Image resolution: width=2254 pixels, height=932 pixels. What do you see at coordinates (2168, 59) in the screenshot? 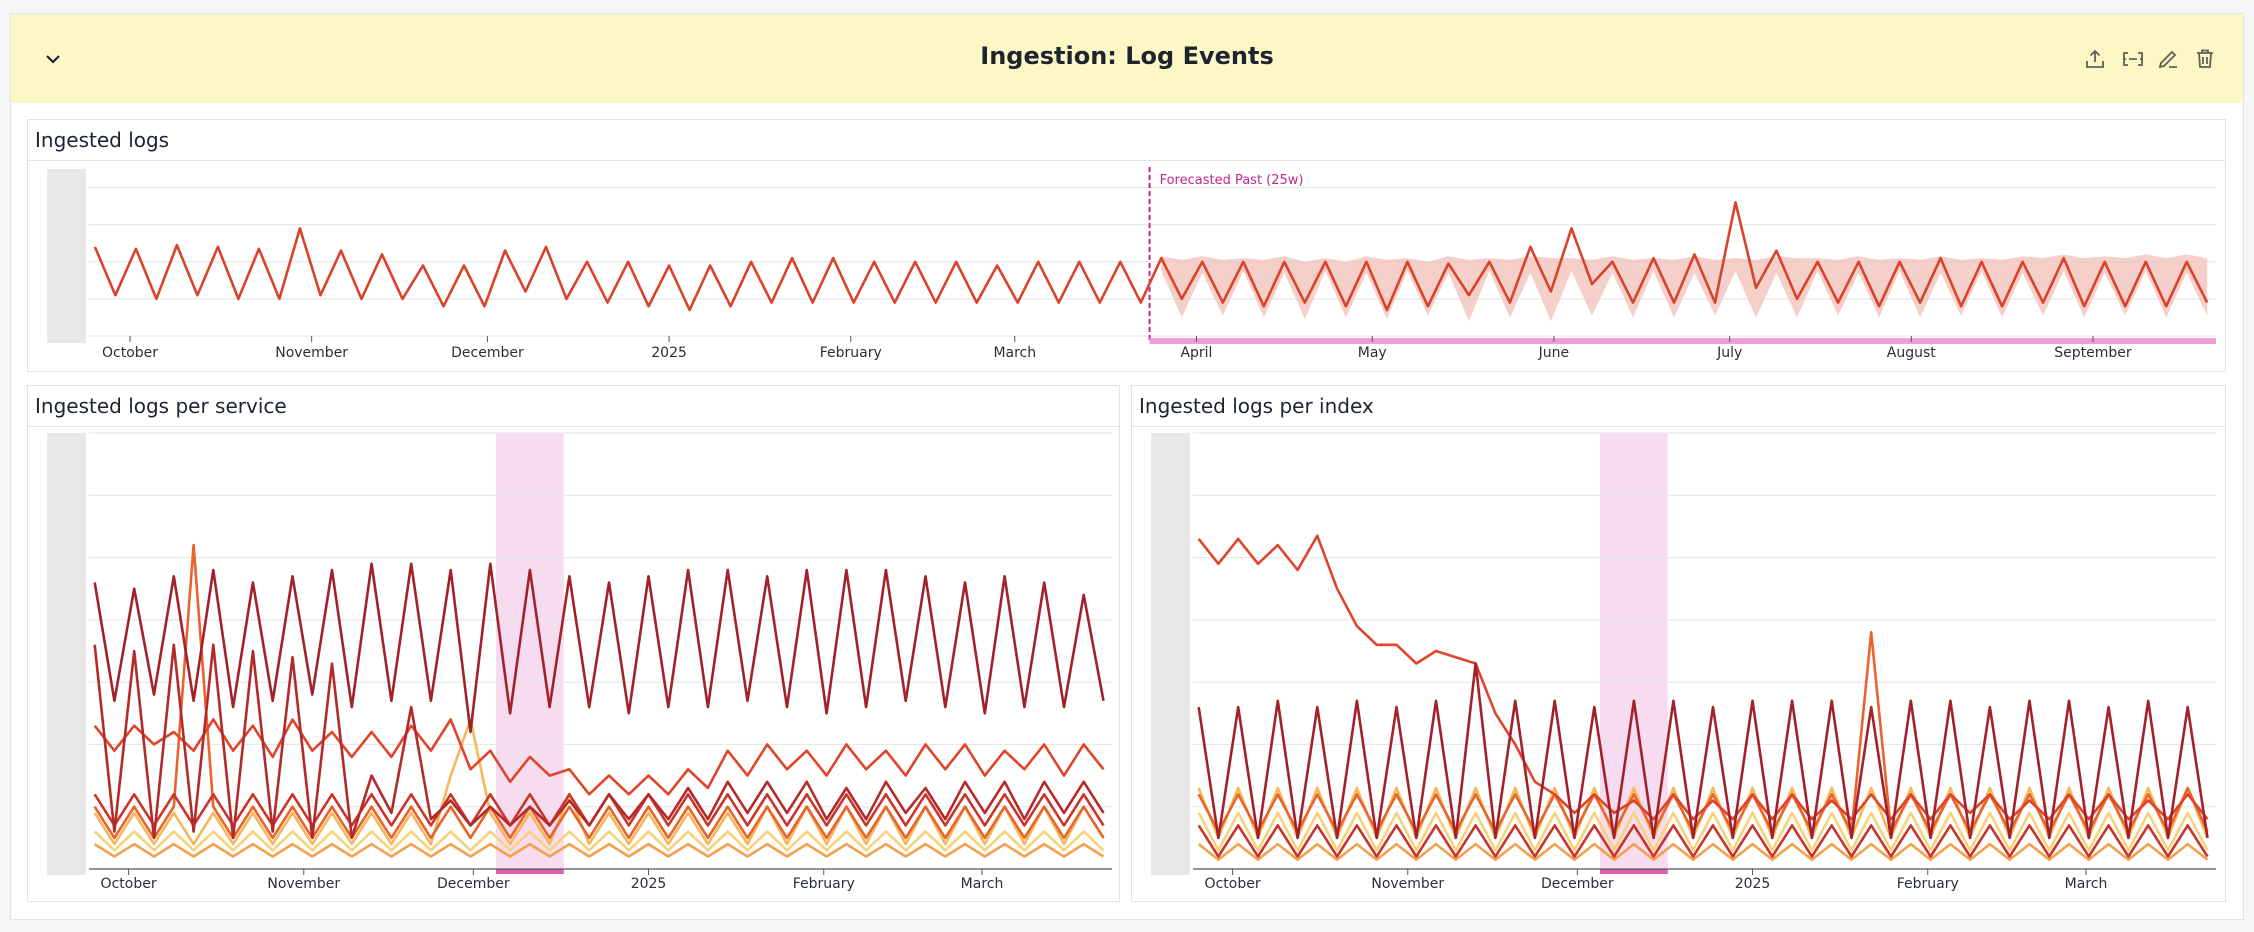
I see `edit-icon` at bounding box center [2168, 59].